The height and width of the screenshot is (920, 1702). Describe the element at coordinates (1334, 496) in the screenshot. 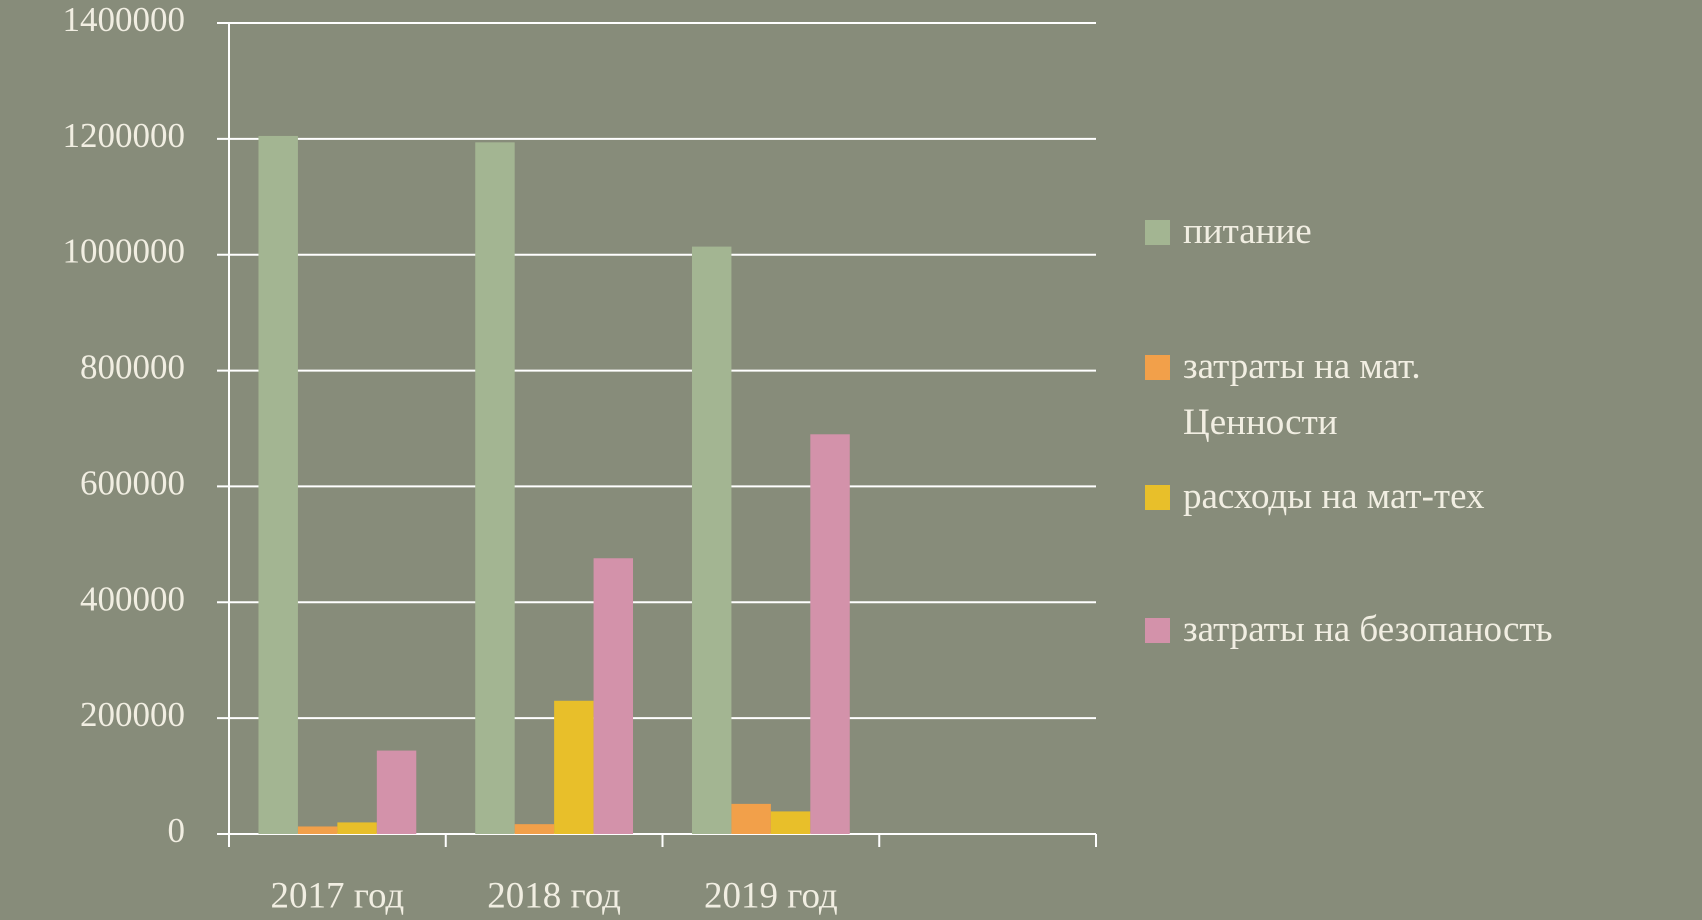

I see `legend-label: расходы на мат-тех` at that location.